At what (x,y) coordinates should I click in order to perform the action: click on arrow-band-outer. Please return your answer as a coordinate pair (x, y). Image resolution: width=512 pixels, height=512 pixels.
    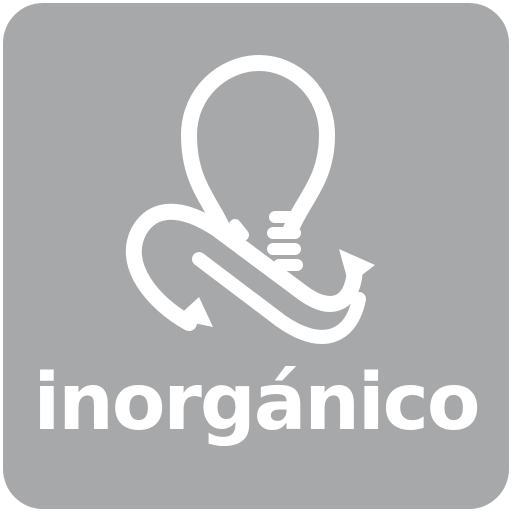
    Looking at the image, I should click on (244, 267).